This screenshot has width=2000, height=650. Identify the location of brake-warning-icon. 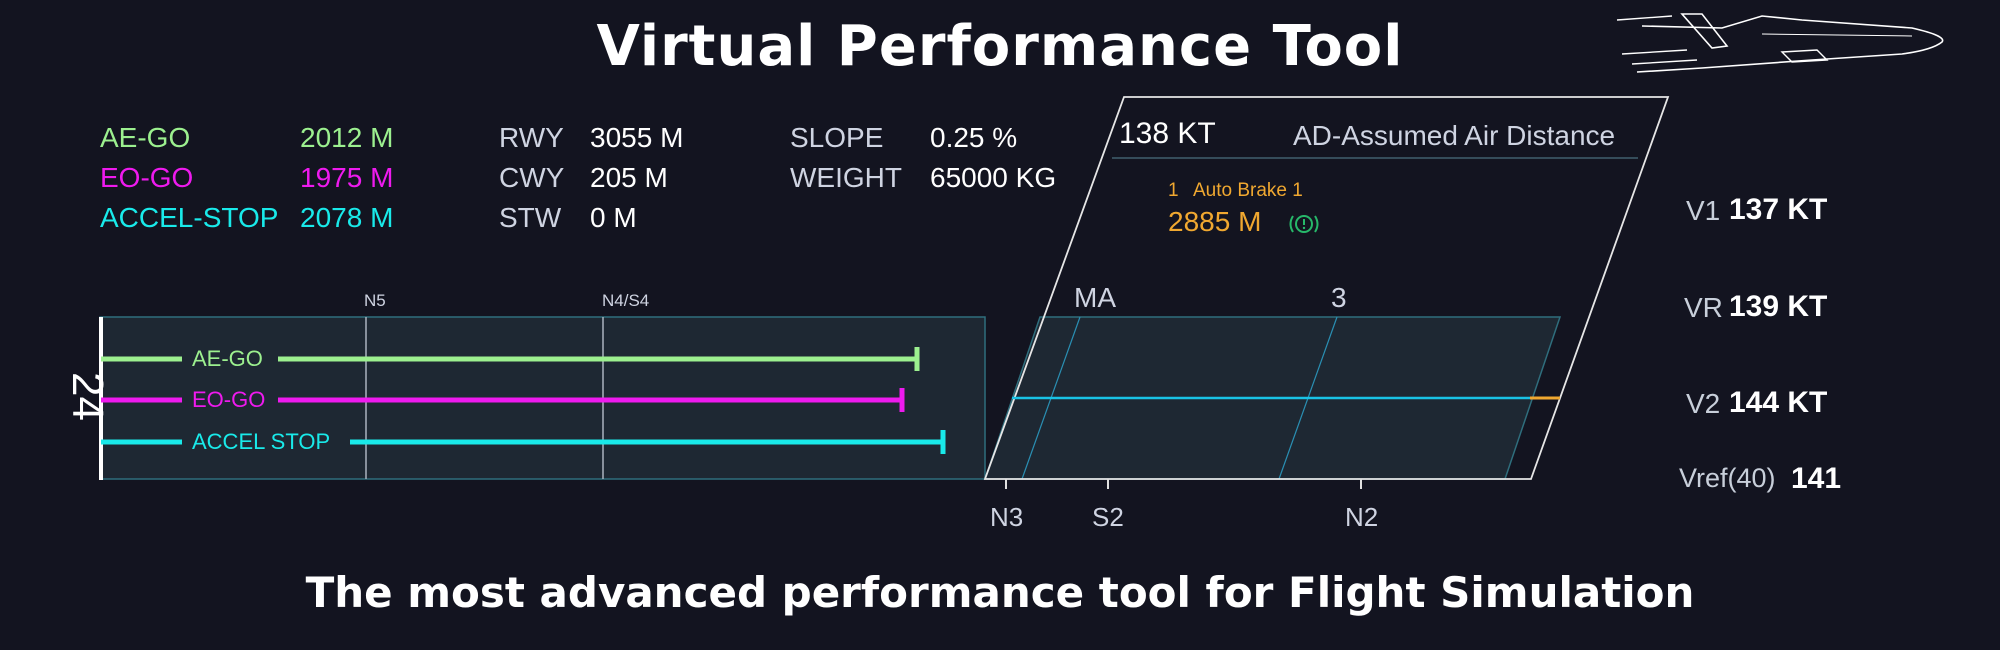
(1304, 224).